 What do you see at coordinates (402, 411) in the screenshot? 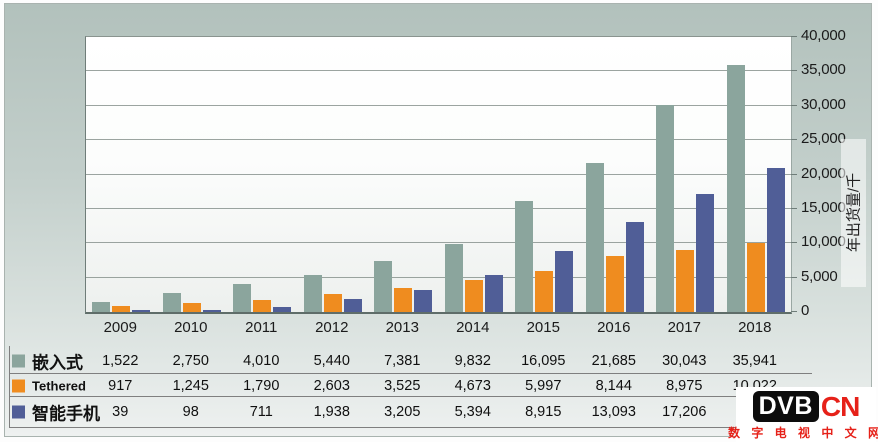
I see `table-cell: 3,205` at bounding box center [402, 411].